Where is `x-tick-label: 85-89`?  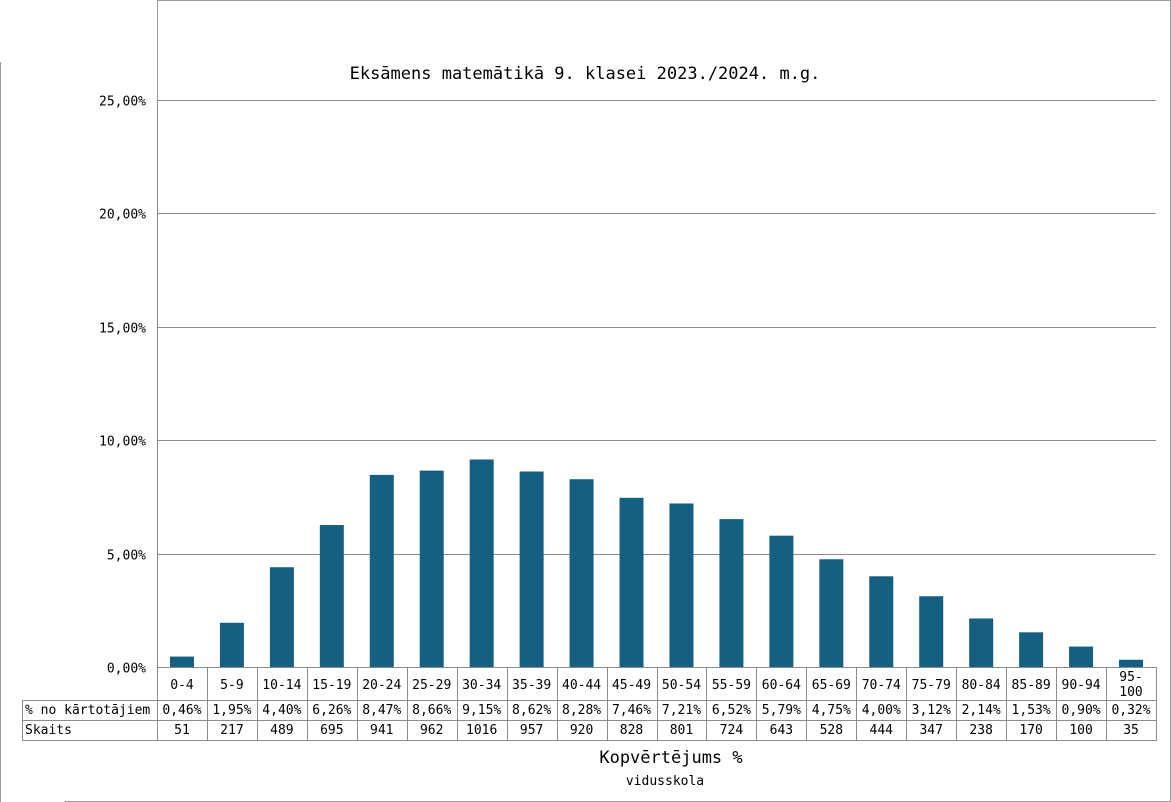
x-tick-label: 85-89 is located at coordinates (1031, 685).